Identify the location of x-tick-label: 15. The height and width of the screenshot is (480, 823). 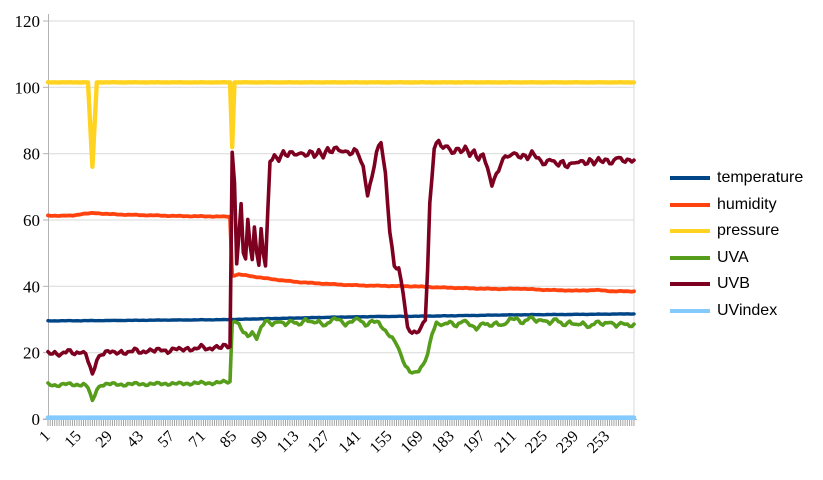
(73, 439).